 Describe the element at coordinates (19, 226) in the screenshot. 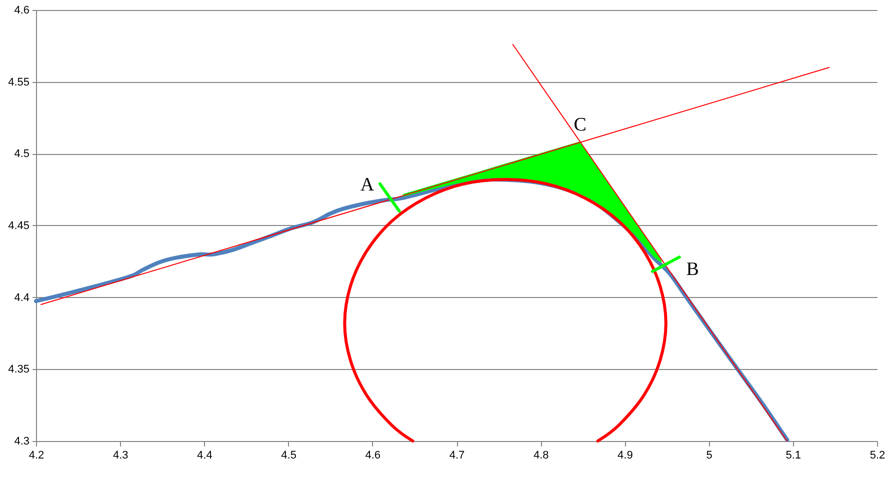

I see `y-tick-label: 4.45` at that location.